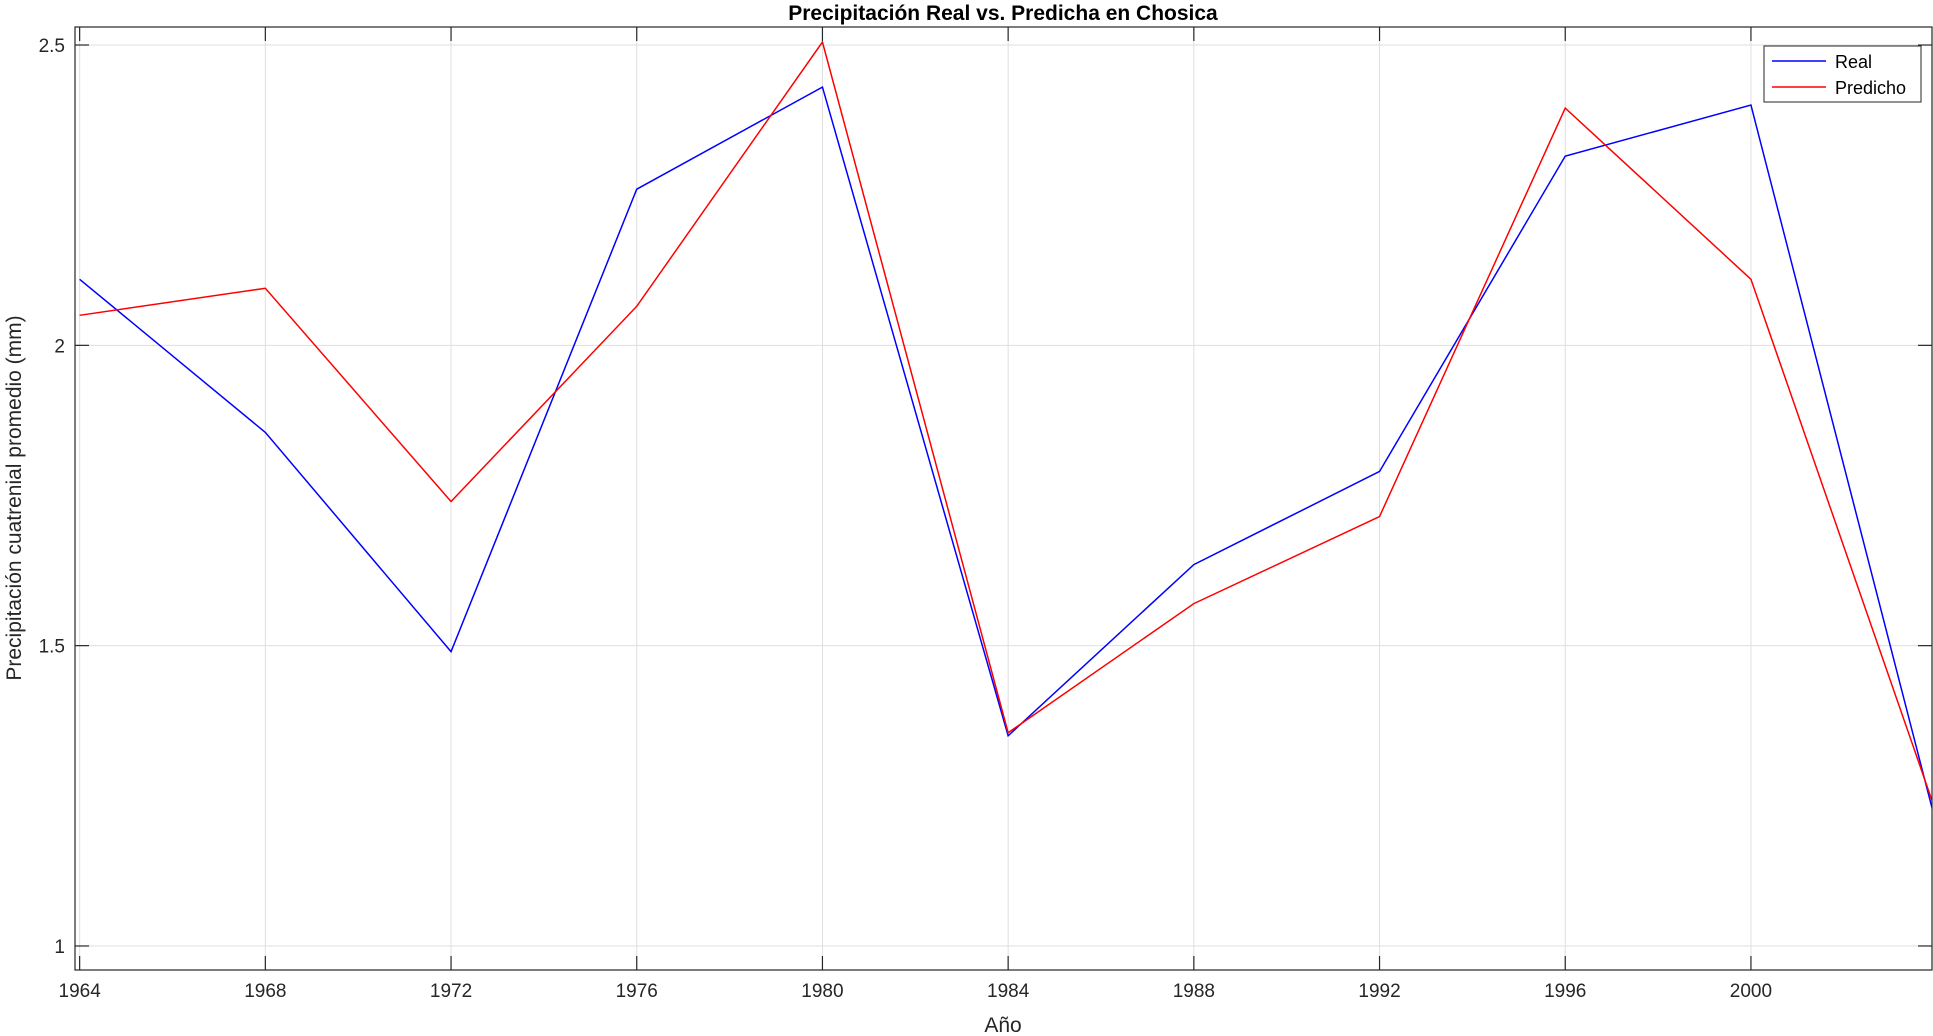 The height and width of the screenshot is (1036, 1933). I want to click on x-tick-label: 2000, so click(1751, 991).